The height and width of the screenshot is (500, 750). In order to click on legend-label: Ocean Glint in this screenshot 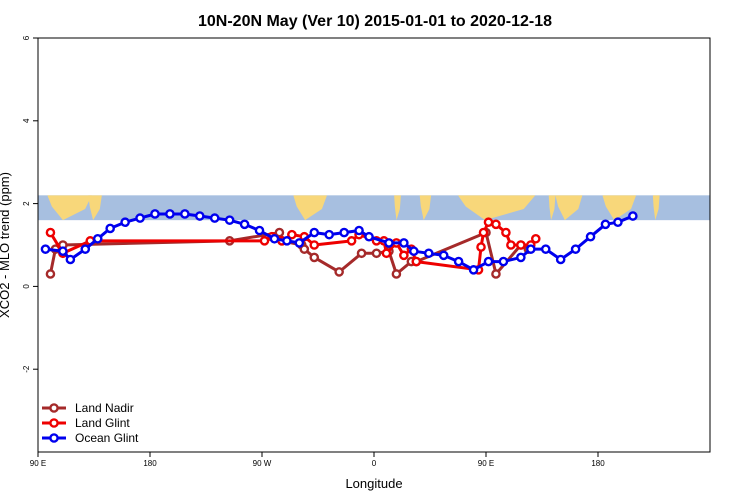, I will do `click(107, 438)`.